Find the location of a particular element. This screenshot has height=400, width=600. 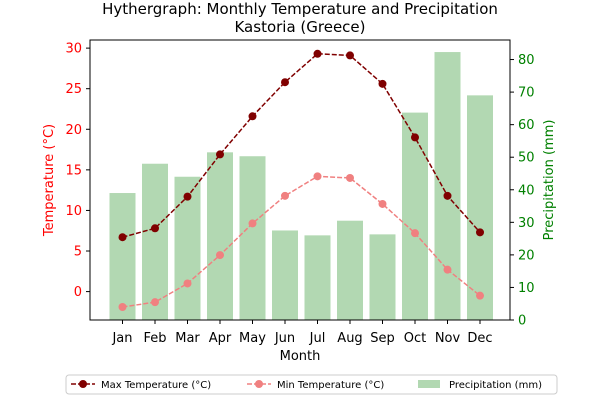

max-temp-point-oct is located at coordinates (415, 137).